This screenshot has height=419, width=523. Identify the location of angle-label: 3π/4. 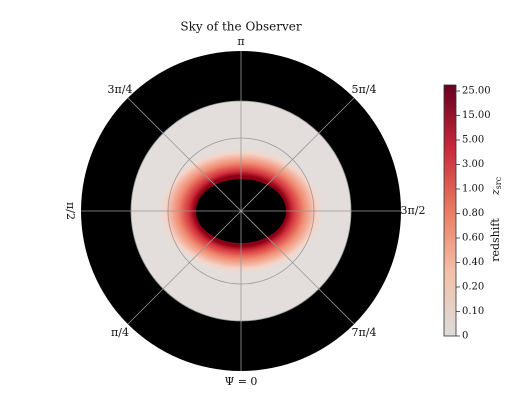
(120, 89).